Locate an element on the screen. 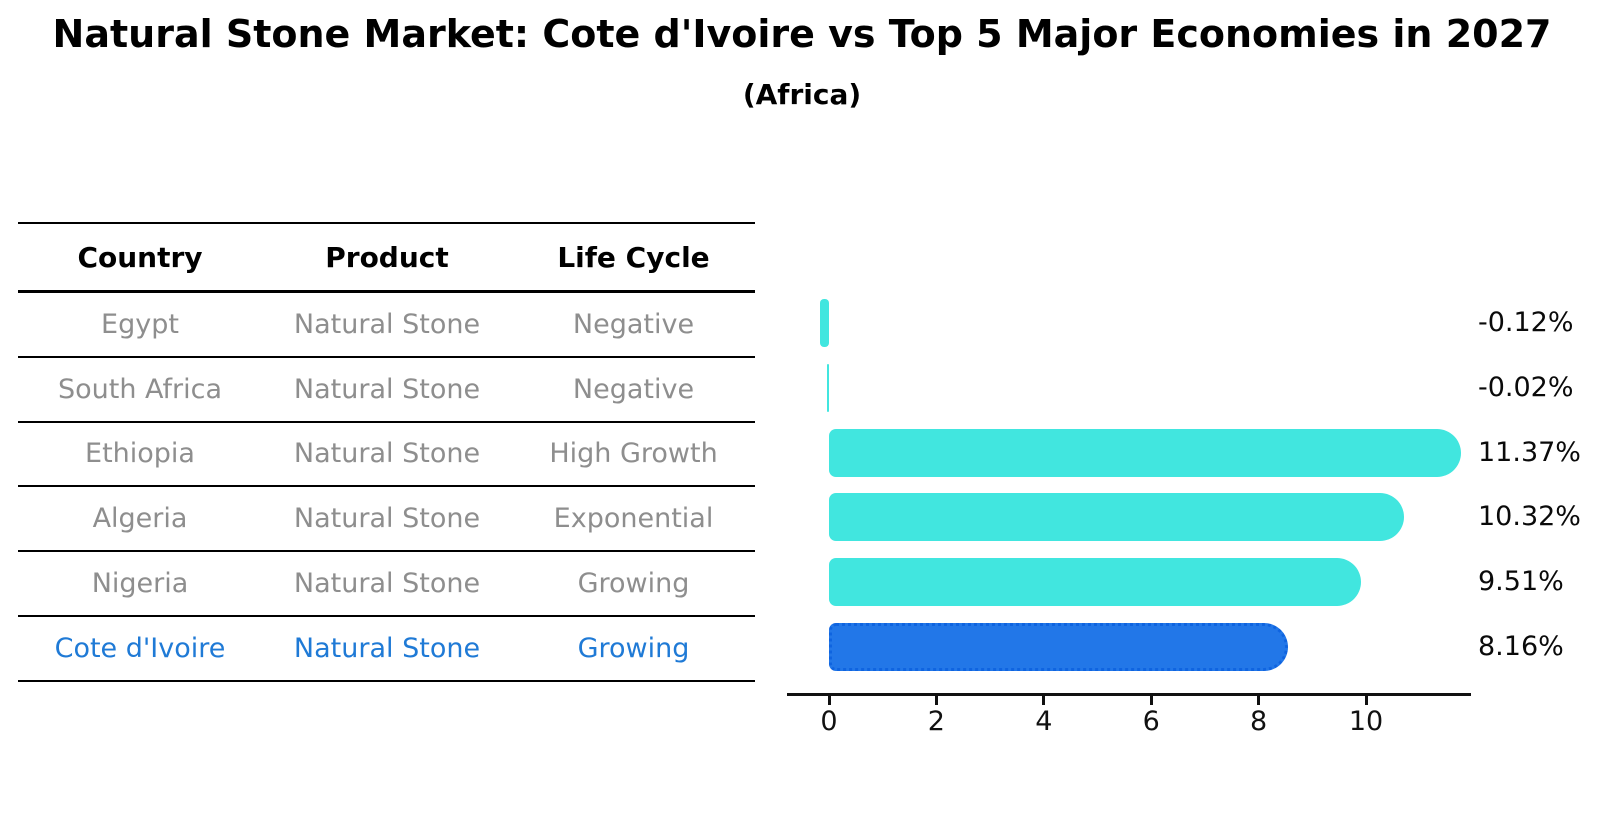  x-axis-tick-label: 4 is located at coordinates (1044, 721).